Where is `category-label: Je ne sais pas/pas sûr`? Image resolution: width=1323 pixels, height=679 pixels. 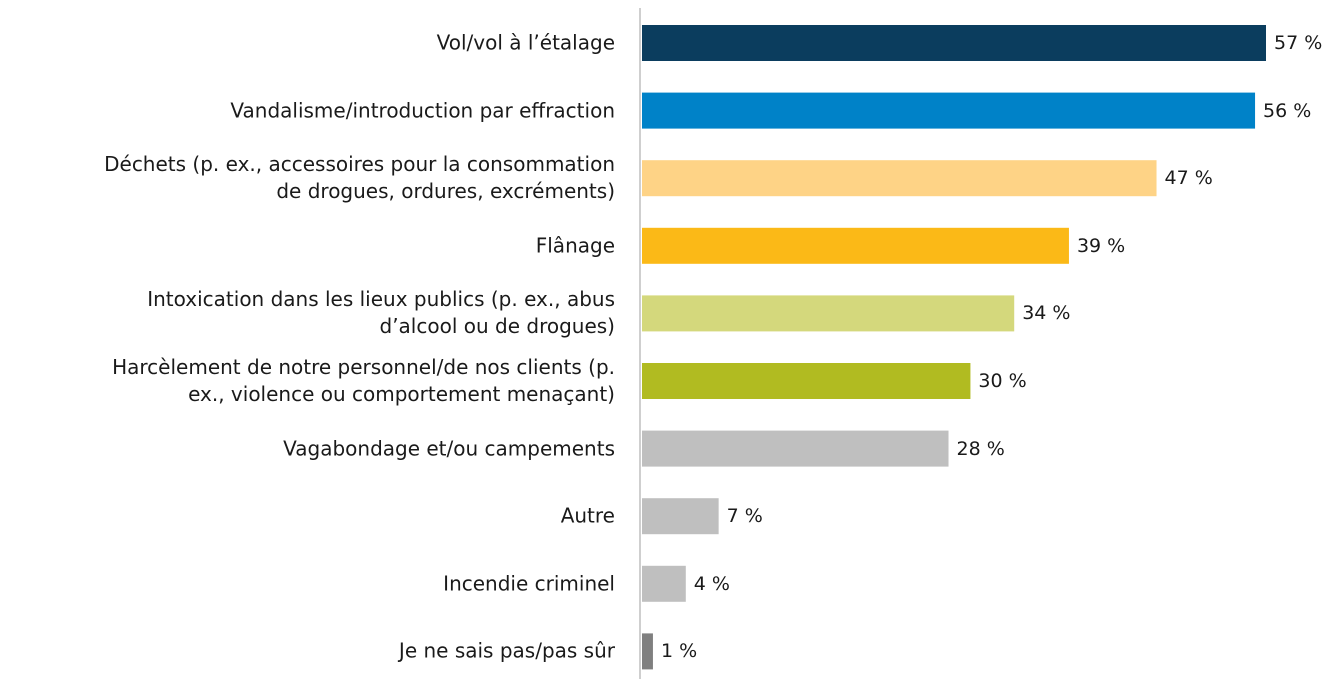
category-label: Je ne sais pas/pas sûr is located at coordinates (506, 650).